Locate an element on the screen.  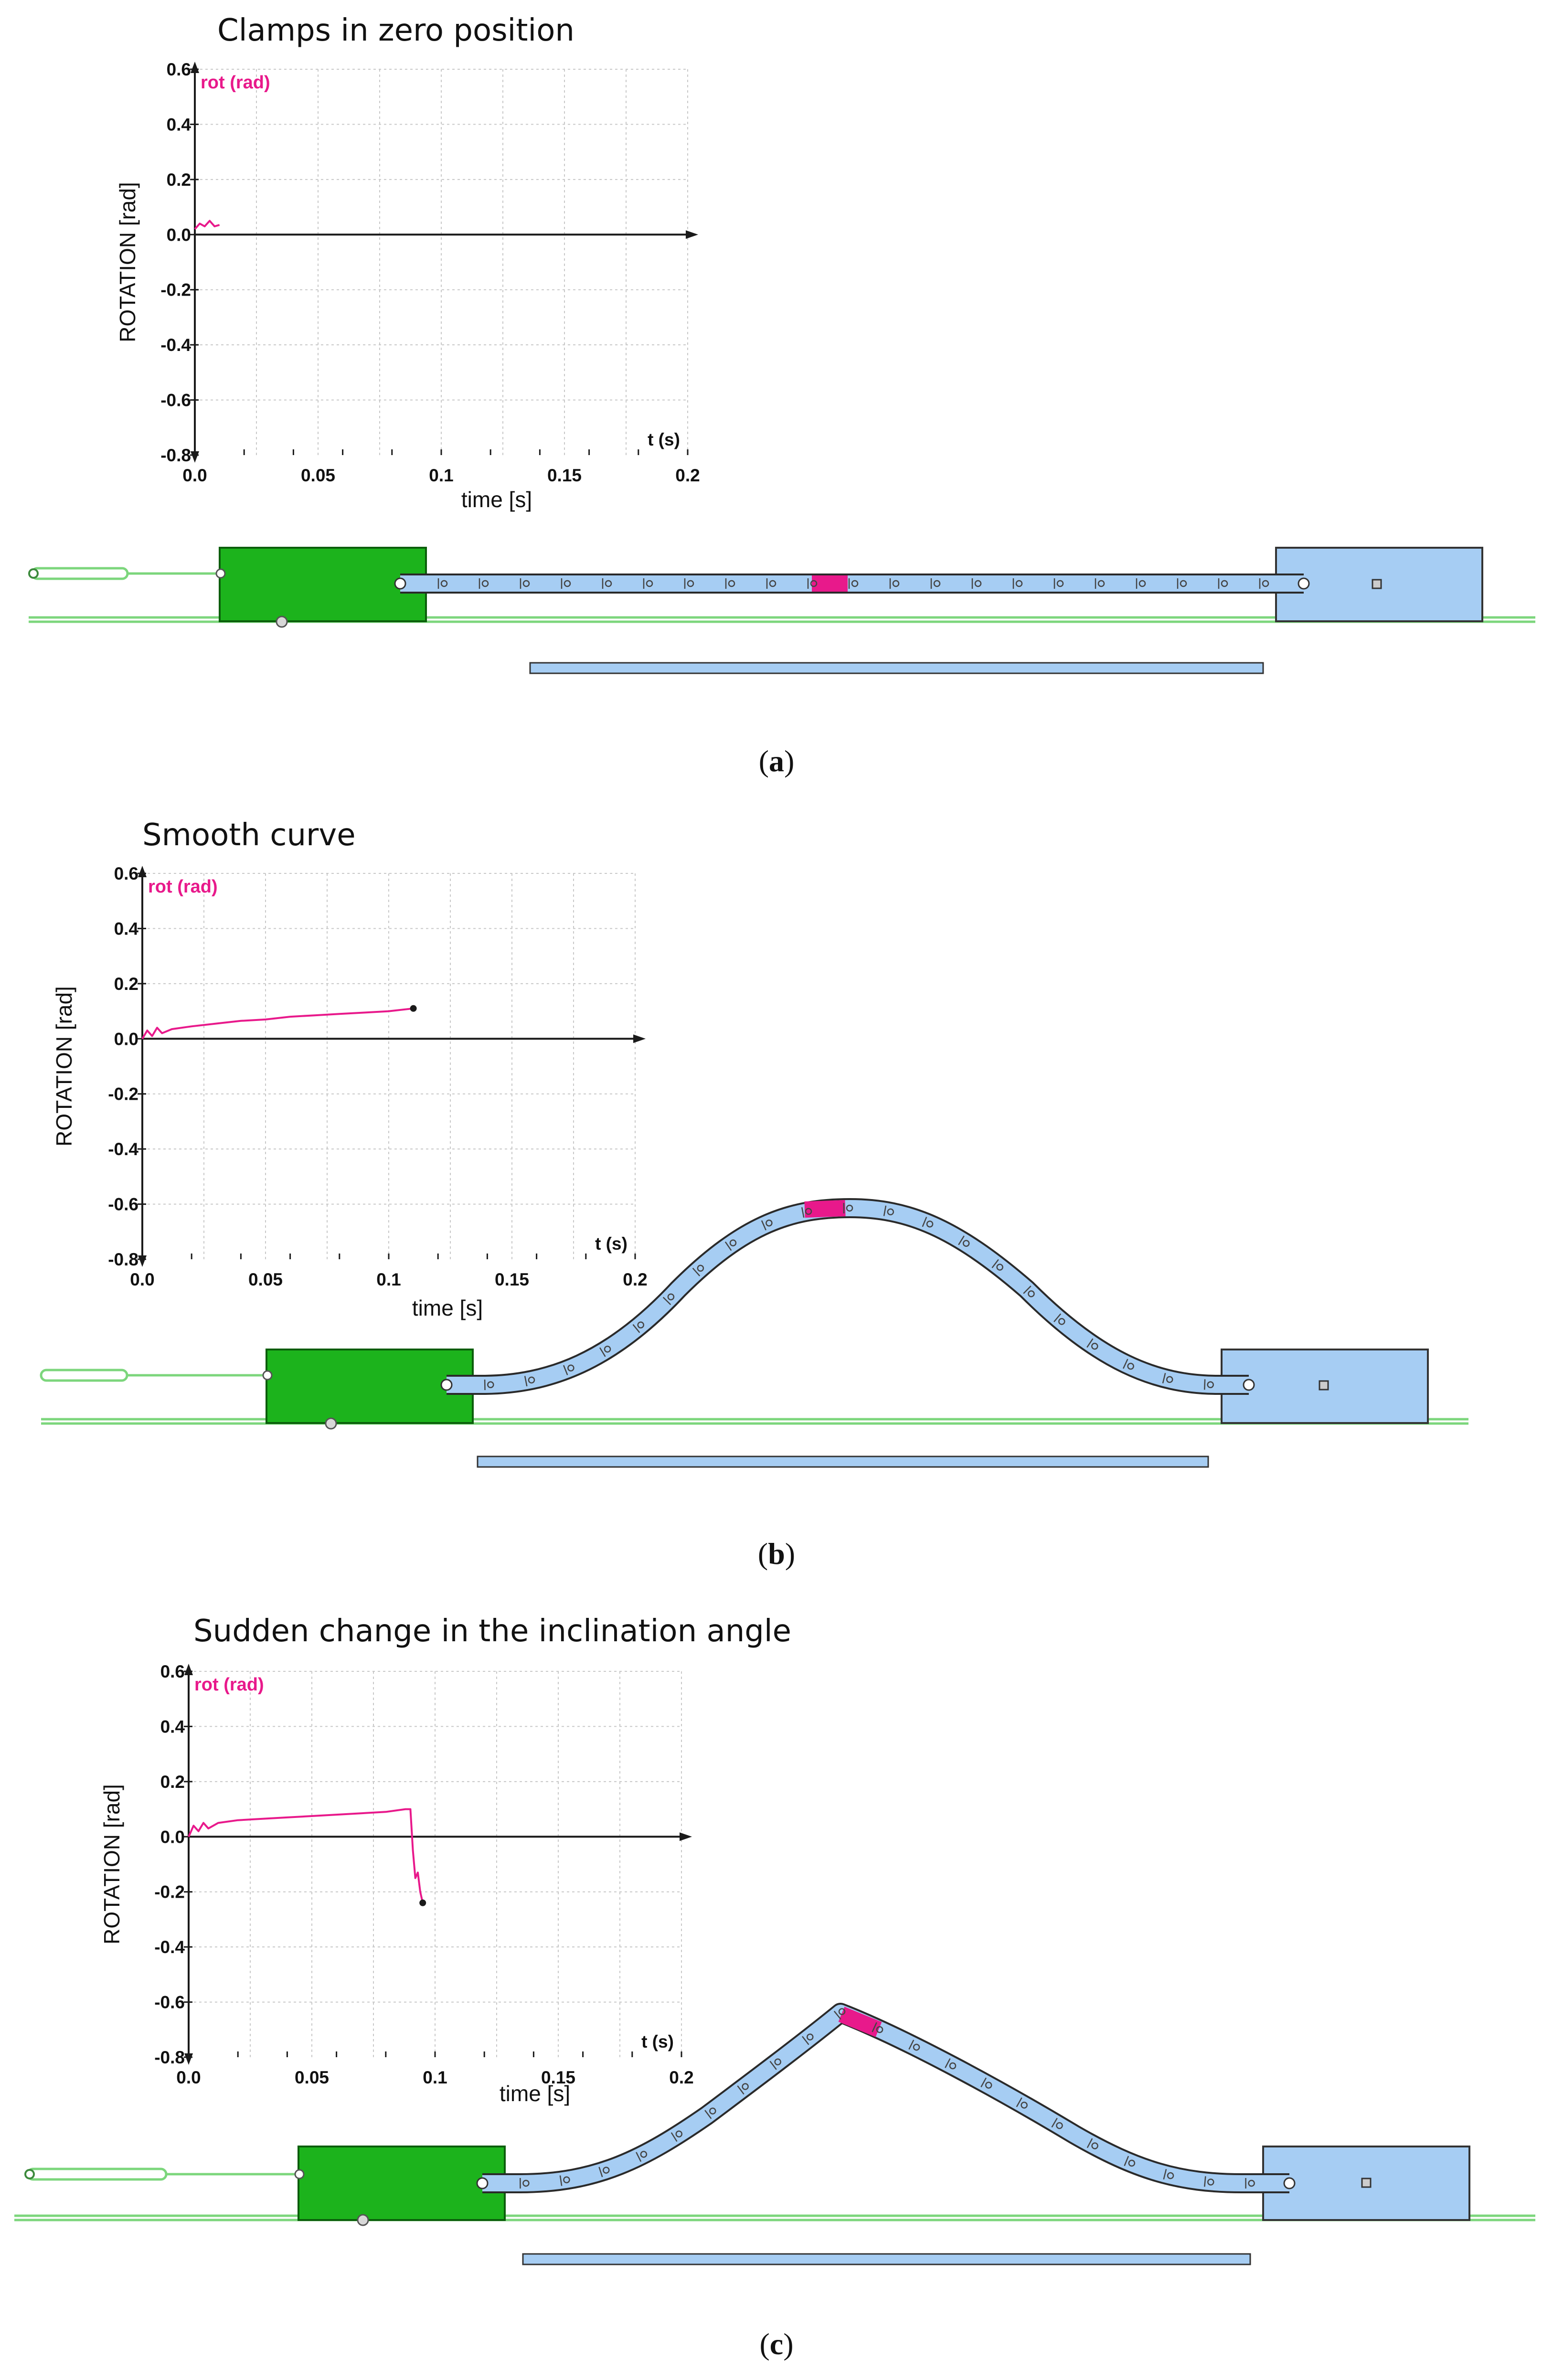
left-clamp is located at coordinates (401, 2183).